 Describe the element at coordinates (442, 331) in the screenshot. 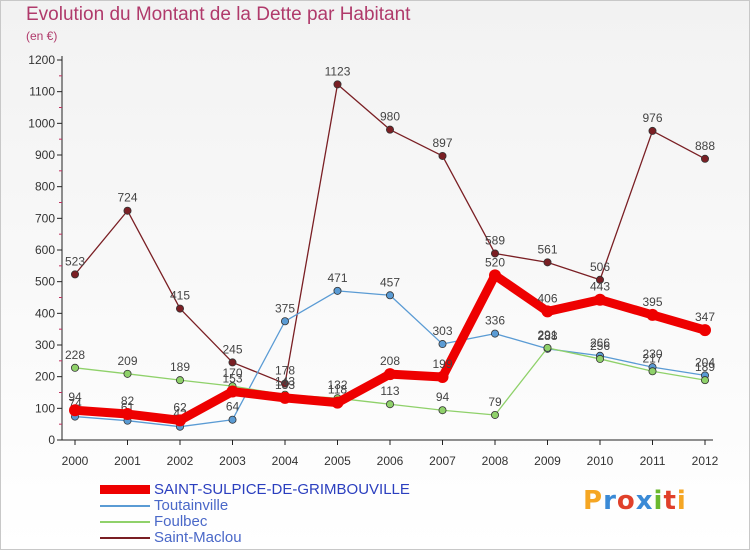

I see `data-label: 303` at that location.